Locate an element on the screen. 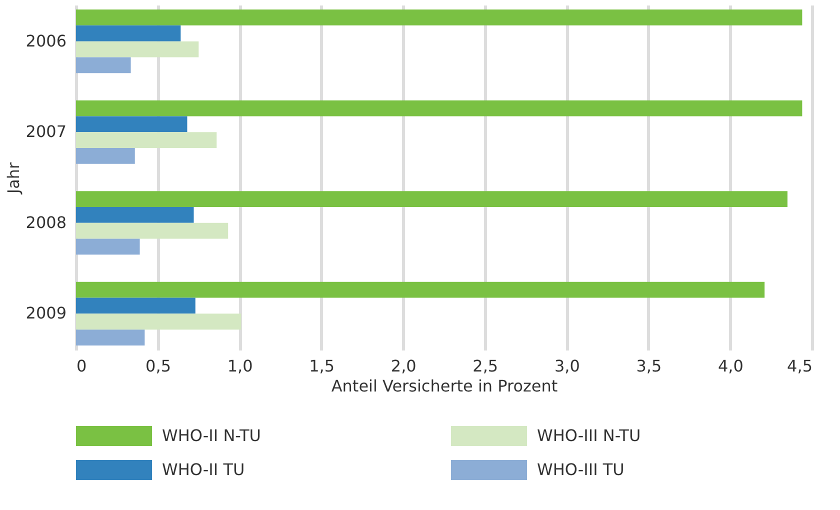  x-tick-label: 0,5 is located at coordinates (159, 366).